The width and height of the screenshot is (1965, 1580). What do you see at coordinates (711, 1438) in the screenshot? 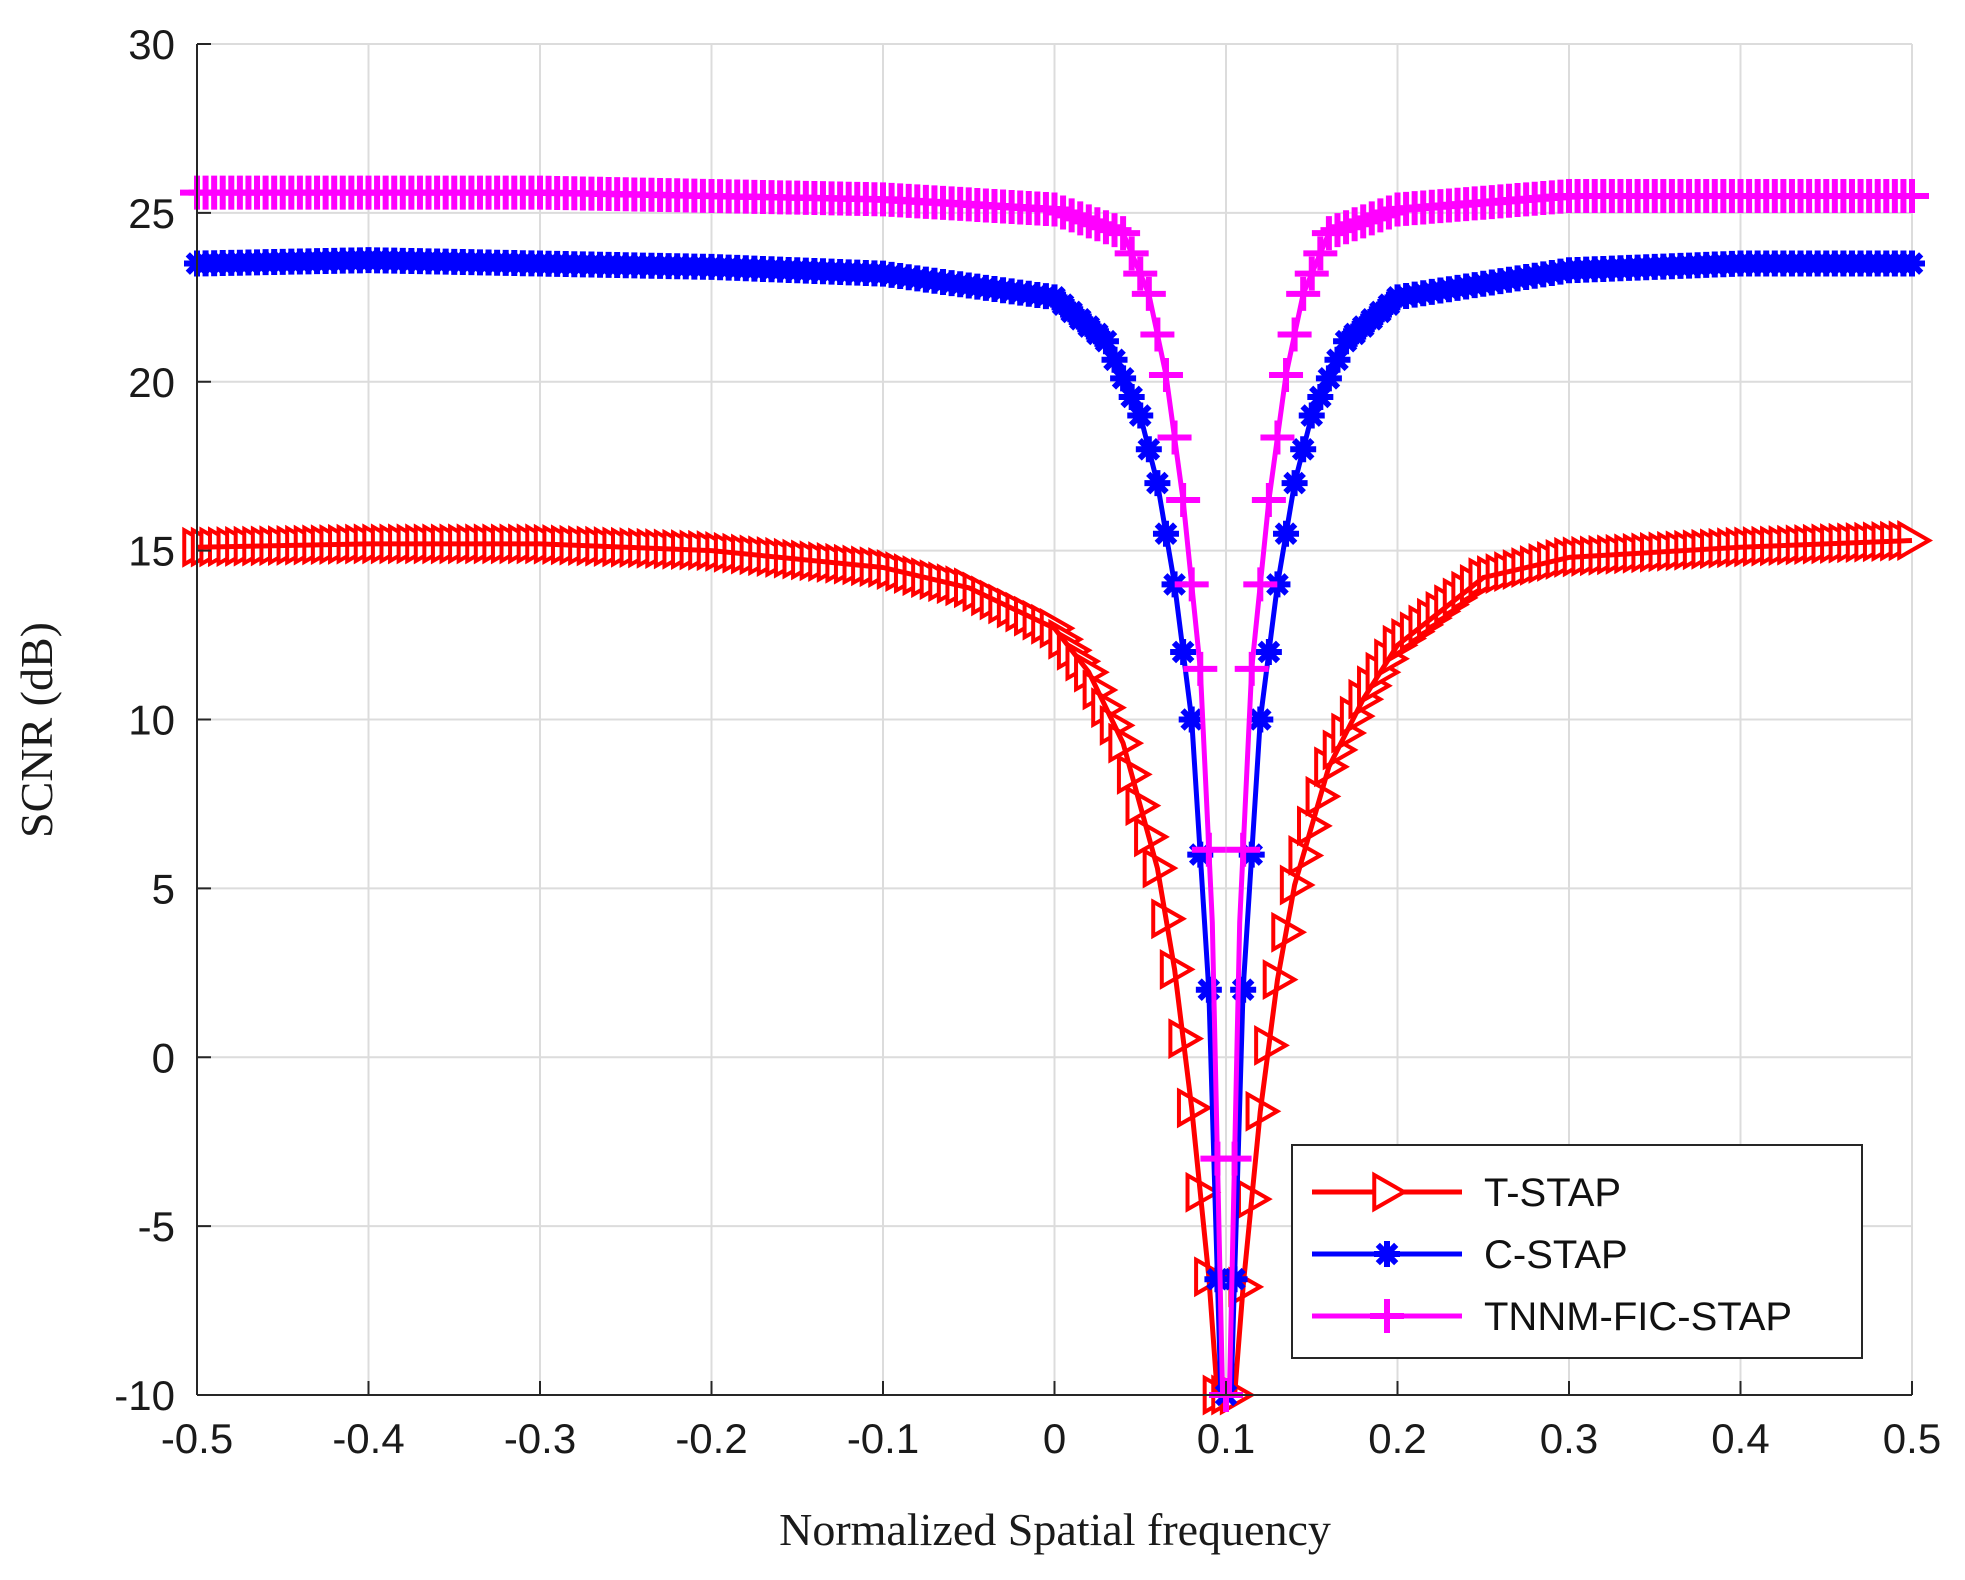
I see `x-tick-label: -0.2` at bounding box center [711, 1438].